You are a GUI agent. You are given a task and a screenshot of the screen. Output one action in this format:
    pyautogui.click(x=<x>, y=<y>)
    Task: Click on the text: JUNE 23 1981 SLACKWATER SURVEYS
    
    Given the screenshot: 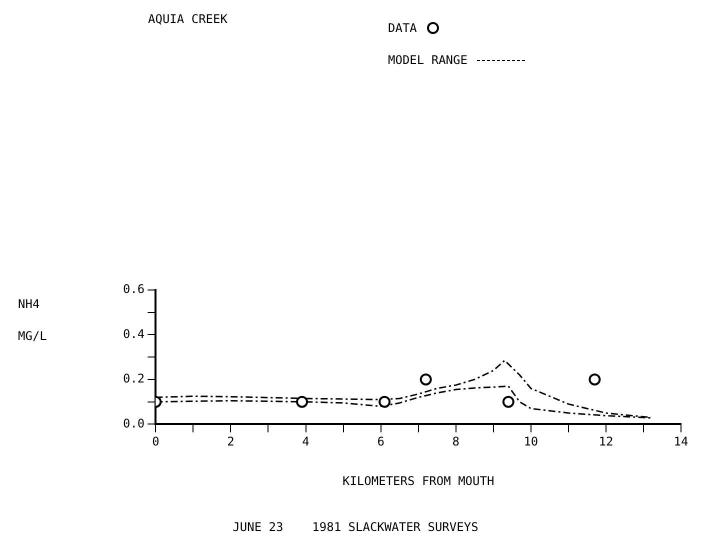 What is the action you would take?
    pyautogui.click(x=356, y=527)
    